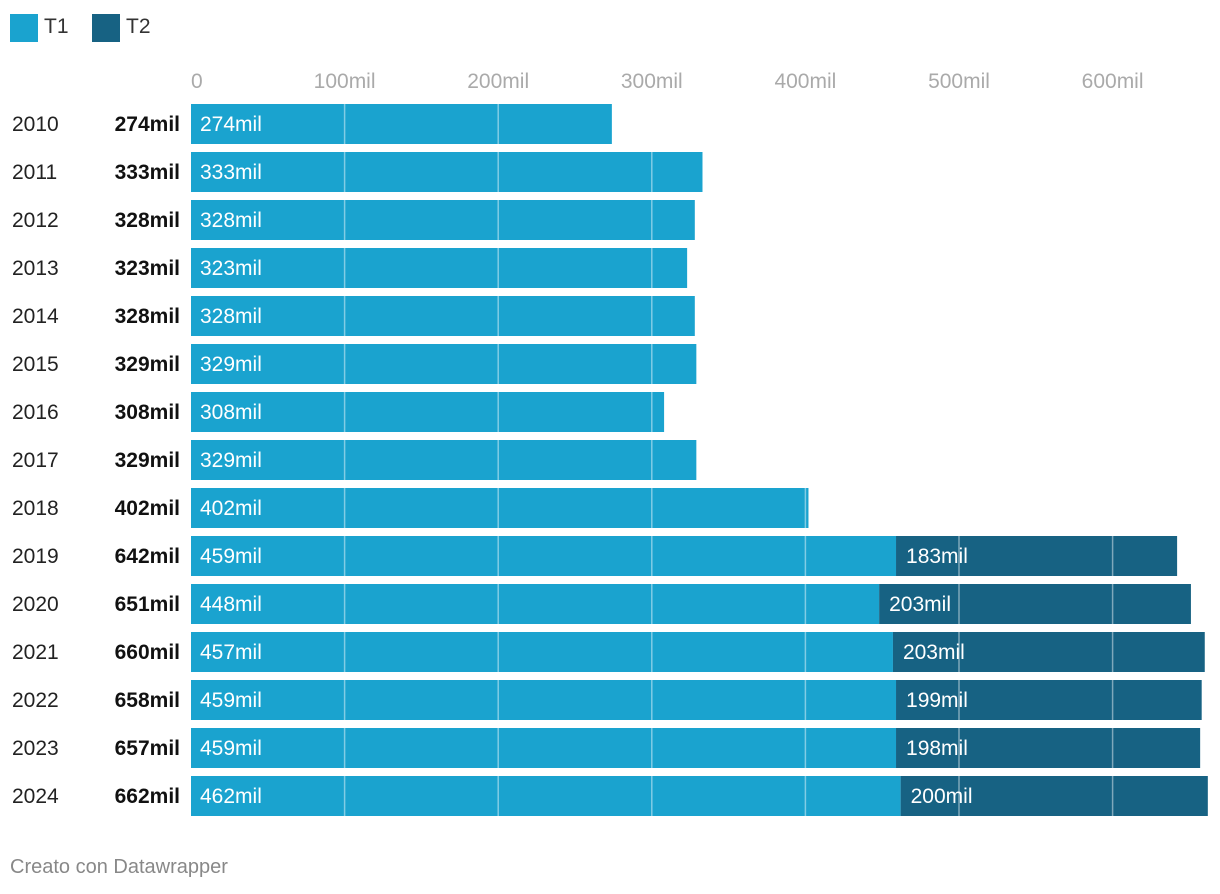 The width and height of the screenshot is (1220, 894). What do you see at coordinates (24, 28) in the screenshot?
I see `legend-swatch-t1` at bounding box center [24, 28].